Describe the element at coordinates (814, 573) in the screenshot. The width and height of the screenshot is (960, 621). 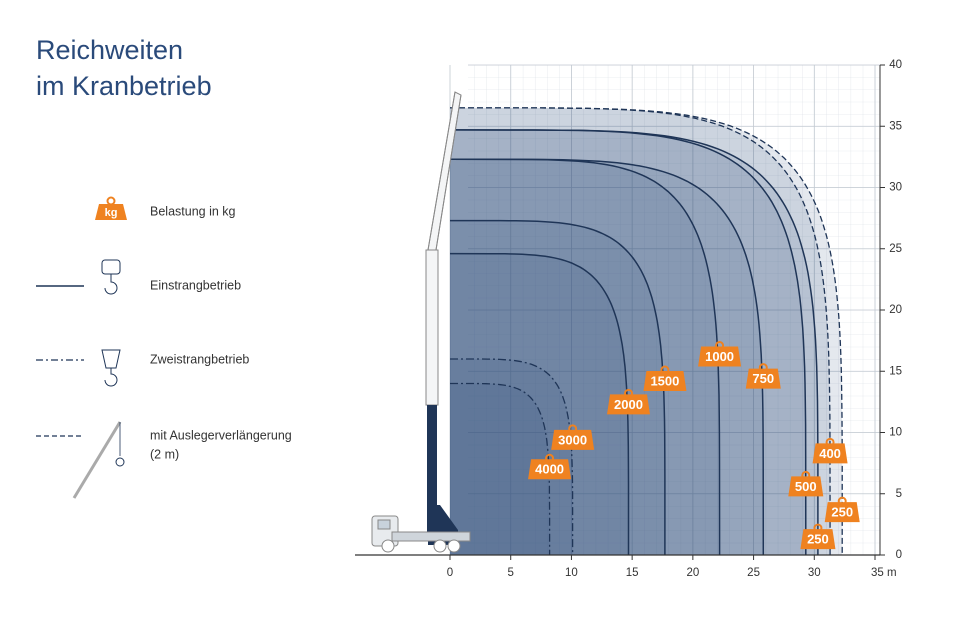
I see `x-tick-label: 30` at that location.